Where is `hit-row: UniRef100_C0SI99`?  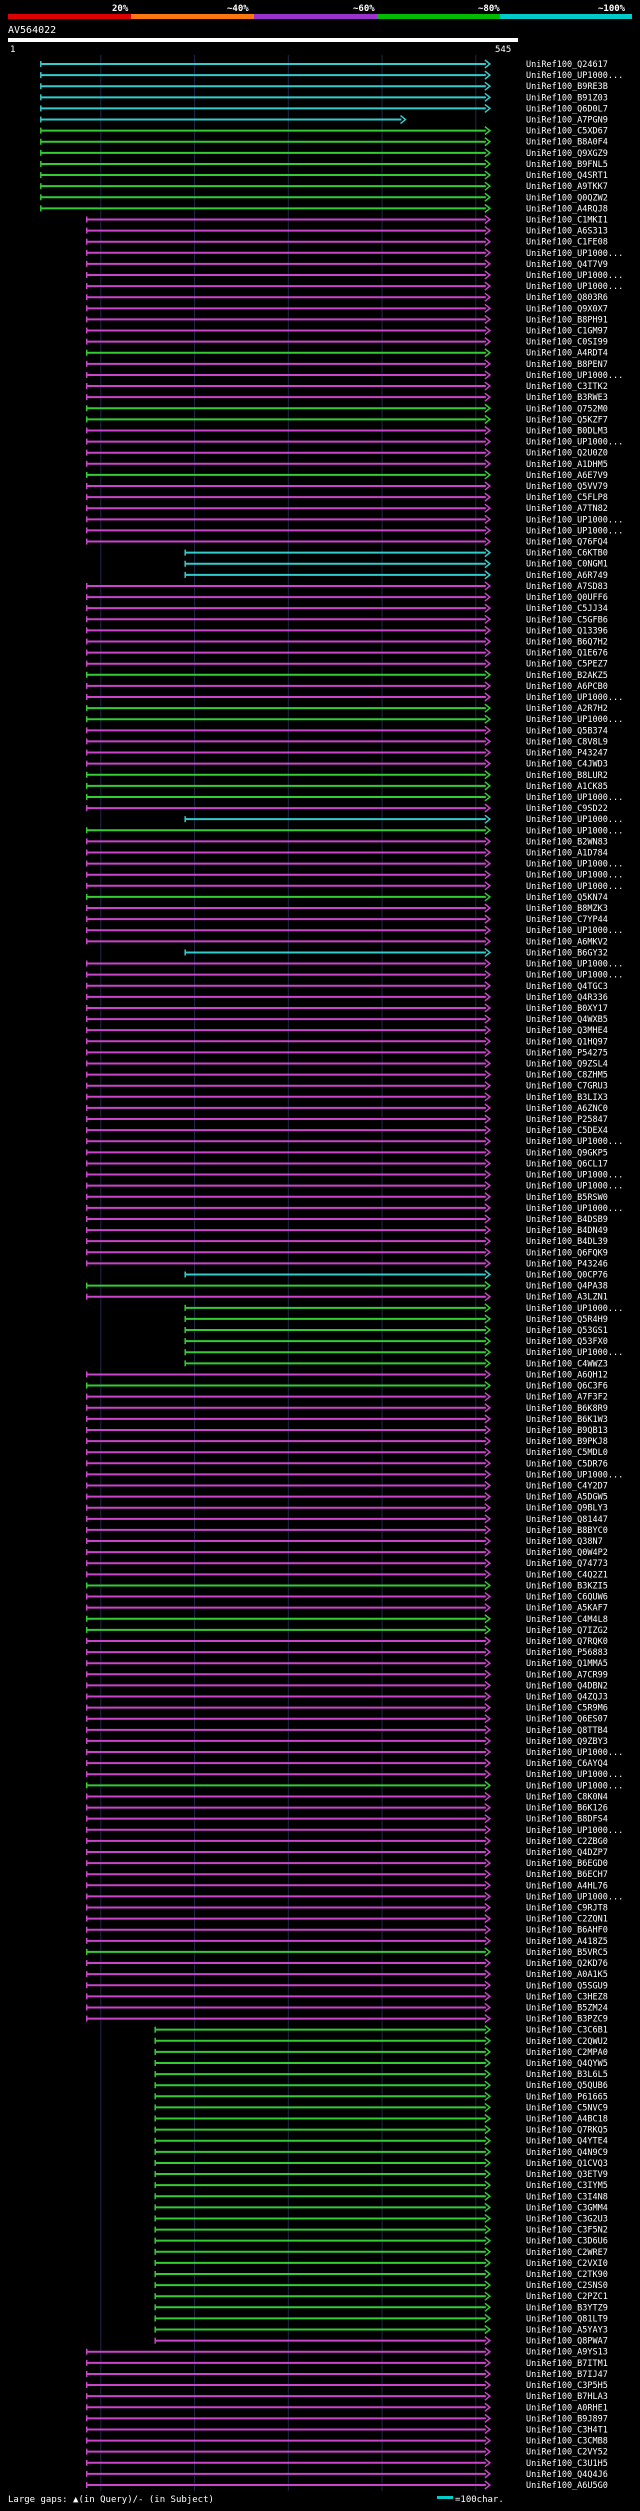
hit-row: UniRef100_C0SI99 is located at coordinates (347, 342).